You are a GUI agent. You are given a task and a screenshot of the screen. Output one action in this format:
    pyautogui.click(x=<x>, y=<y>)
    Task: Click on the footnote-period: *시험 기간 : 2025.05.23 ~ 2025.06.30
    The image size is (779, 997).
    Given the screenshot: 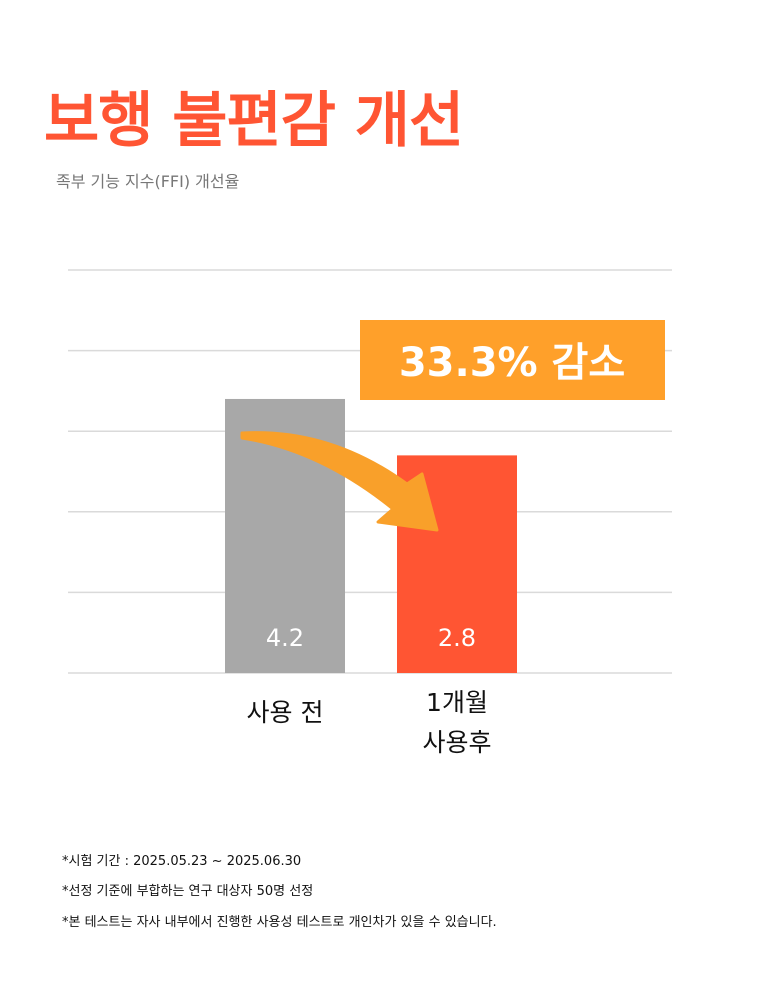 What is the action you would take?
    pyautogui.click(x=182, y=861)
    